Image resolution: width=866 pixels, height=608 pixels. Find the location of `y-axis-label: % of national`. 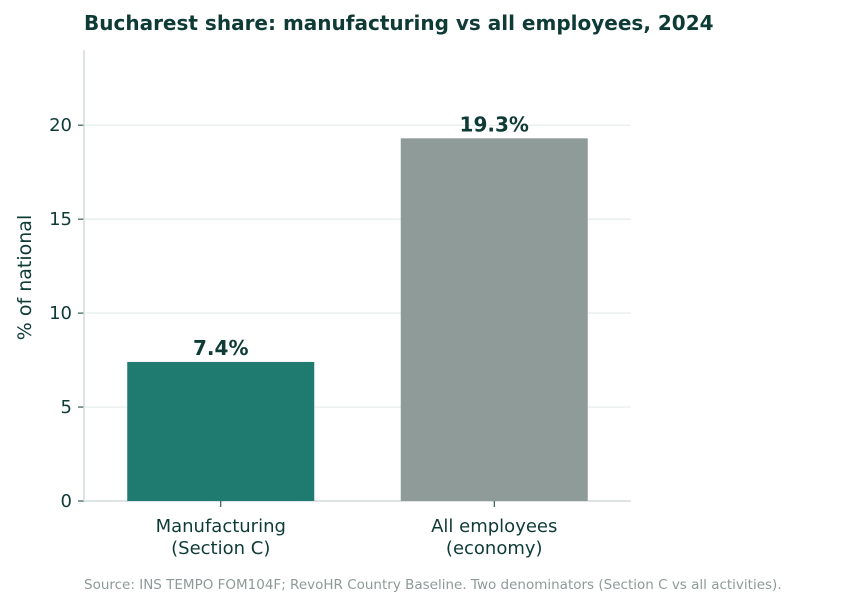

y-axis-label: % of national is located at coordinates (25, 277).